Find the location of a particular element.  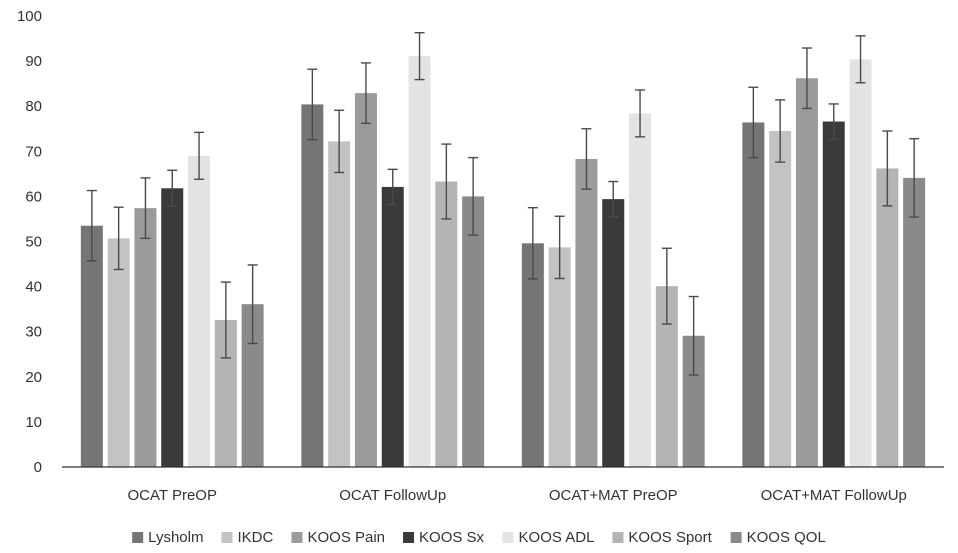

legend-label: Lysholm is located at coordinates (175, 537).